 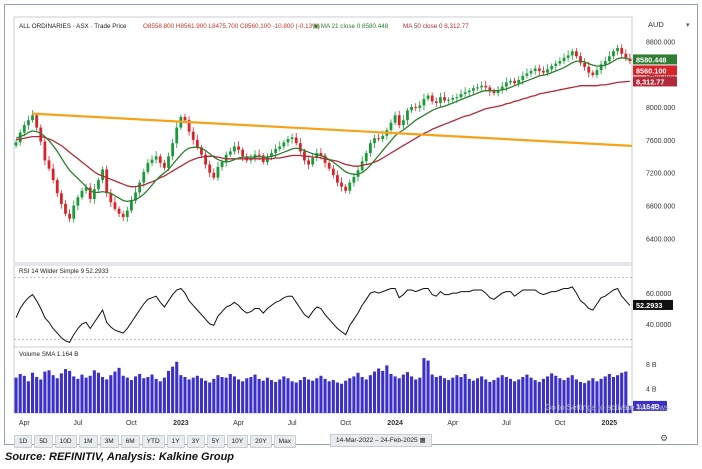 What do you see at coordinates (88, 441) in the screenshot?
I see `range-button-1m: 1M` at bounding box center [88, 441].